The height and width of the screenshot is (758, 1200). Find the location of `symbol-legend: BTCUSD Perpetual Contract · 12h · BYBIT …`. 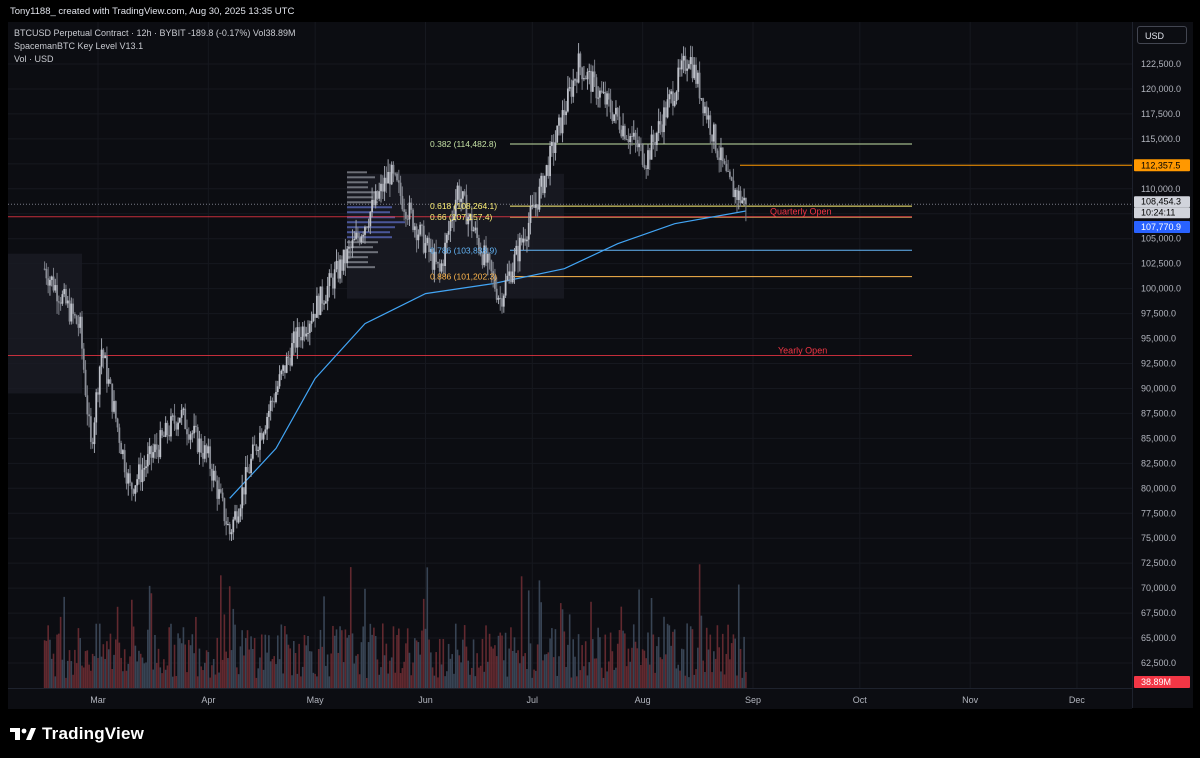

symbol-legend: BTCUSD Perpetual Contract · 12h · BYBIT … is located at coordinates (155, 33).